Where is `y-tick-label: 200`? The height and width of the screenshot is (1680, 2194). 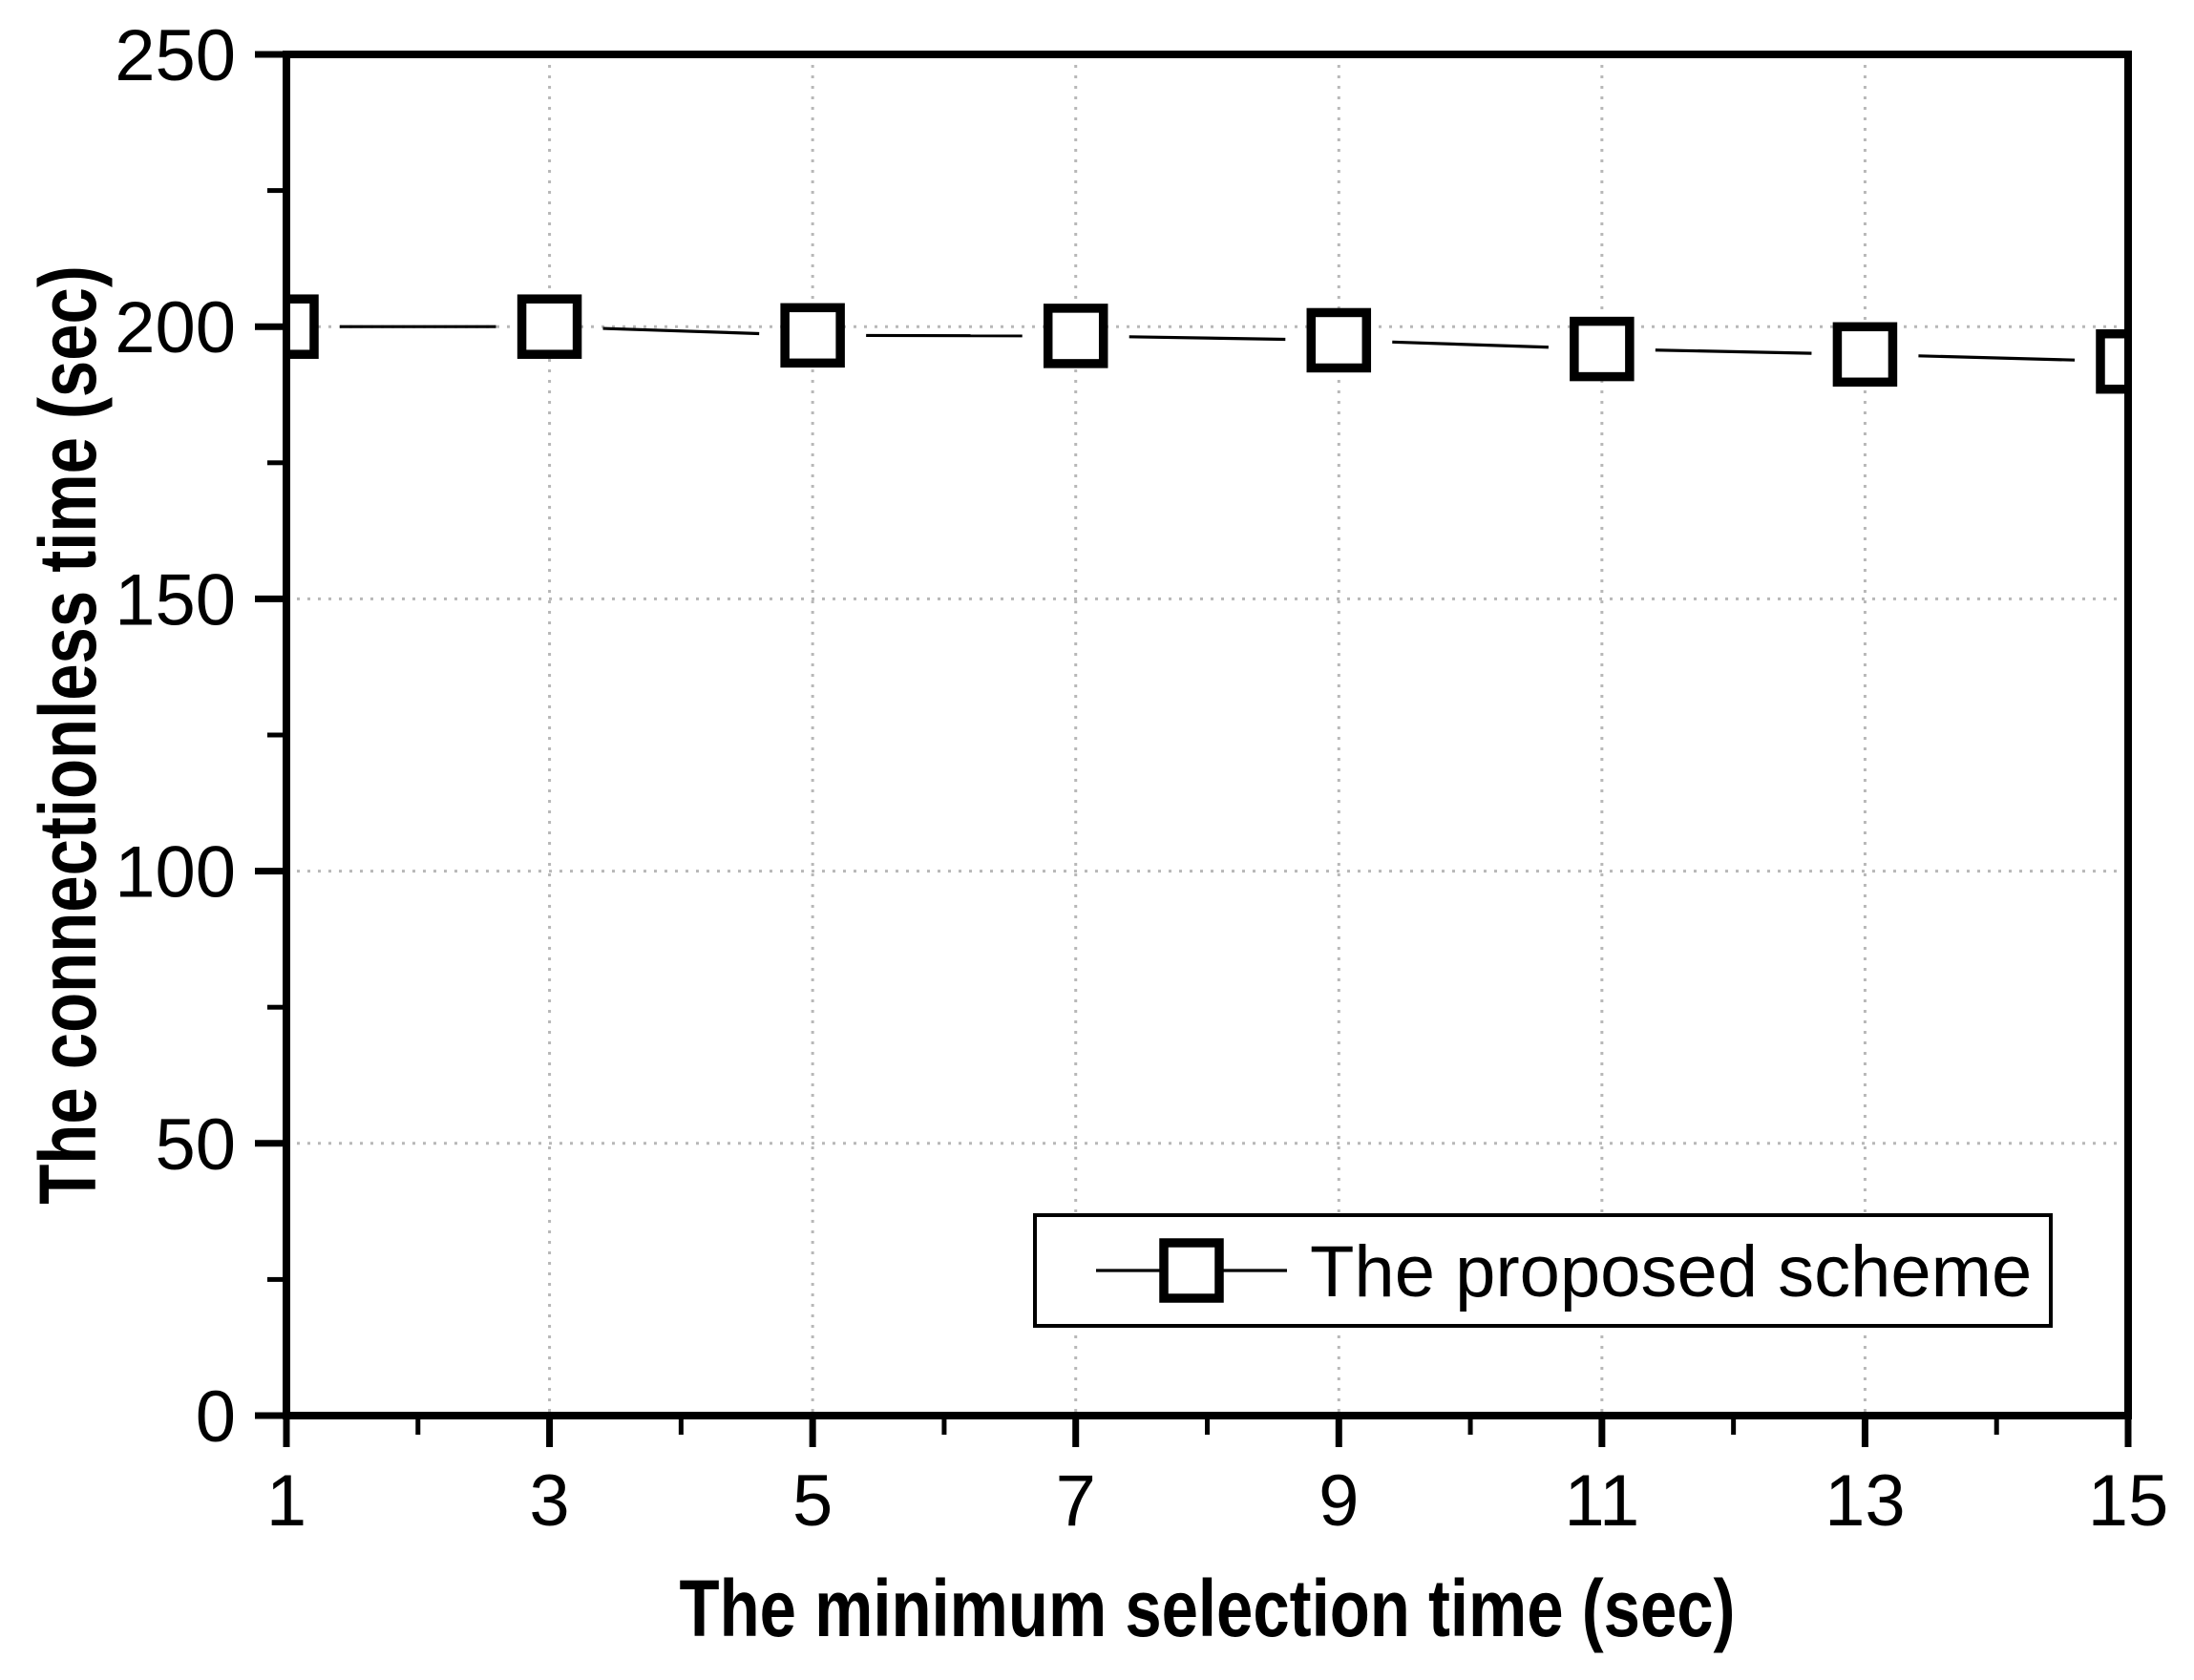
y-tick-label: 200 is located at coordinates (175, 328).